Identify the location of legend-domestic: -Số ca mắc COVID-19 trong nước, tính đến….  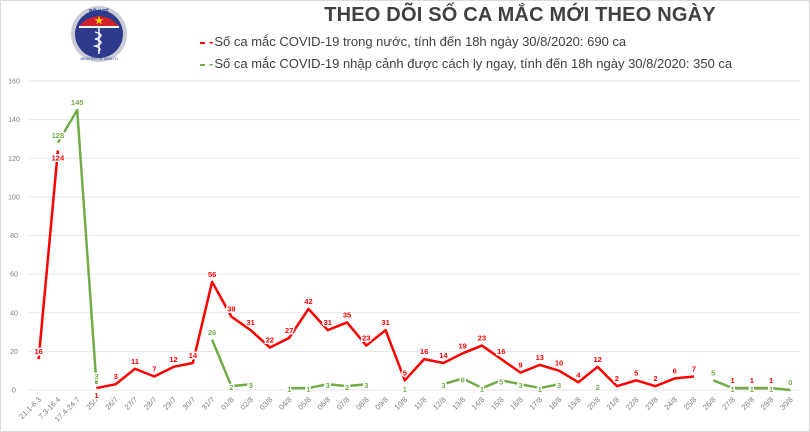
(413, 41).